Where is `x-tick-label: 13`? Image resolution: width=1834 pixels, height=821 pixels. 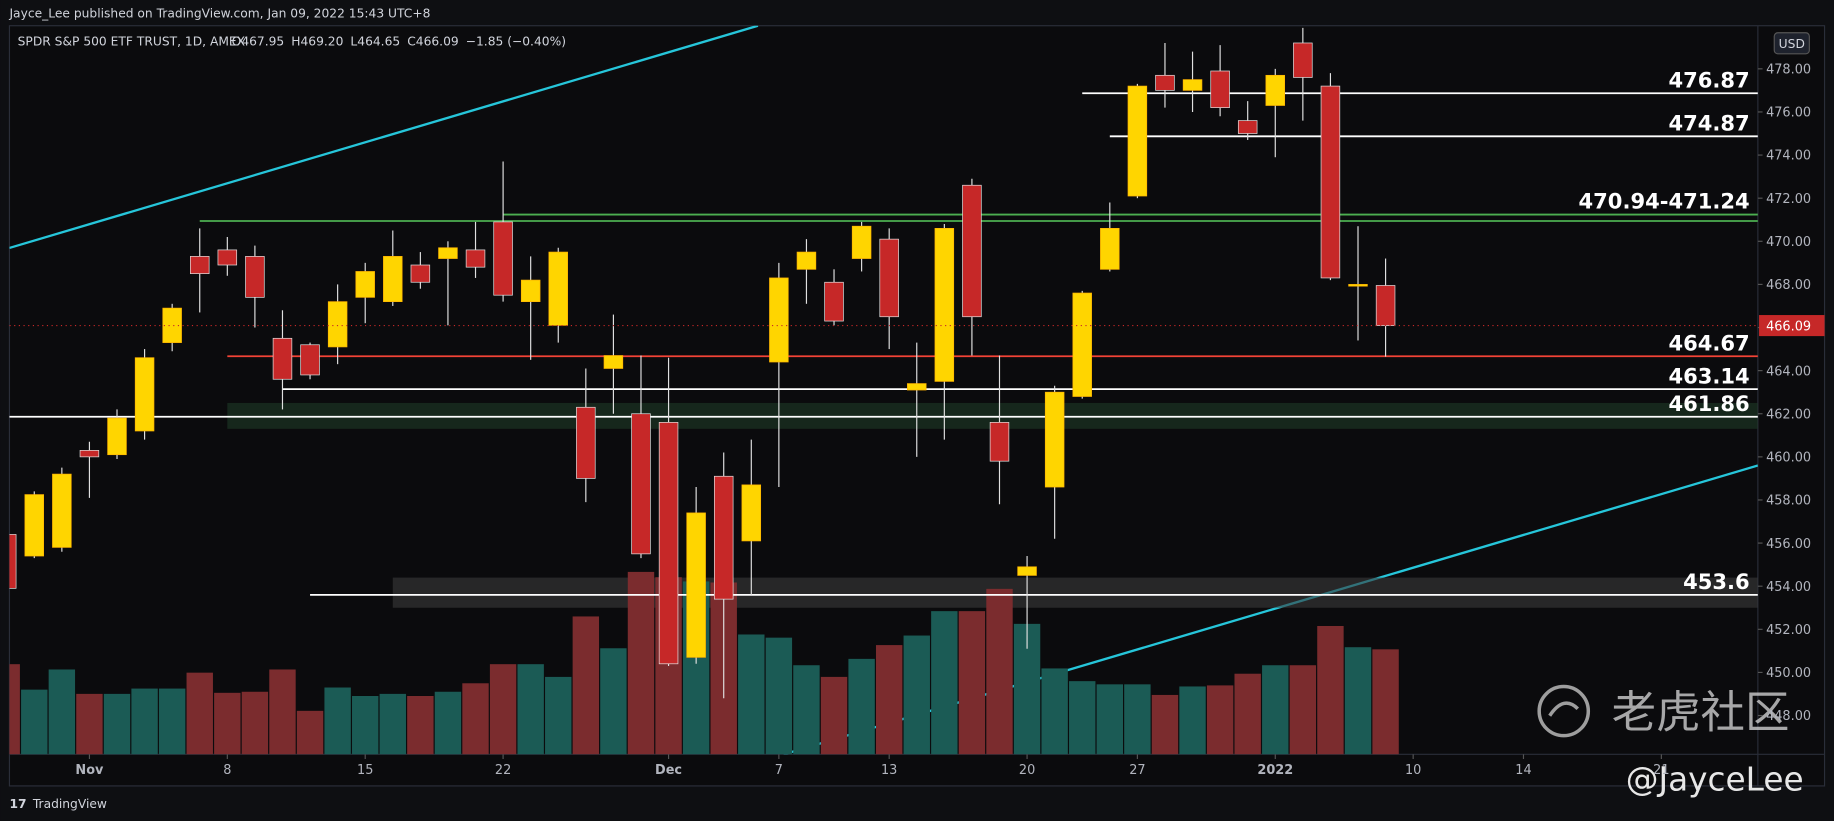 x-tick-label: 13 is located at coordinates (889, 770).